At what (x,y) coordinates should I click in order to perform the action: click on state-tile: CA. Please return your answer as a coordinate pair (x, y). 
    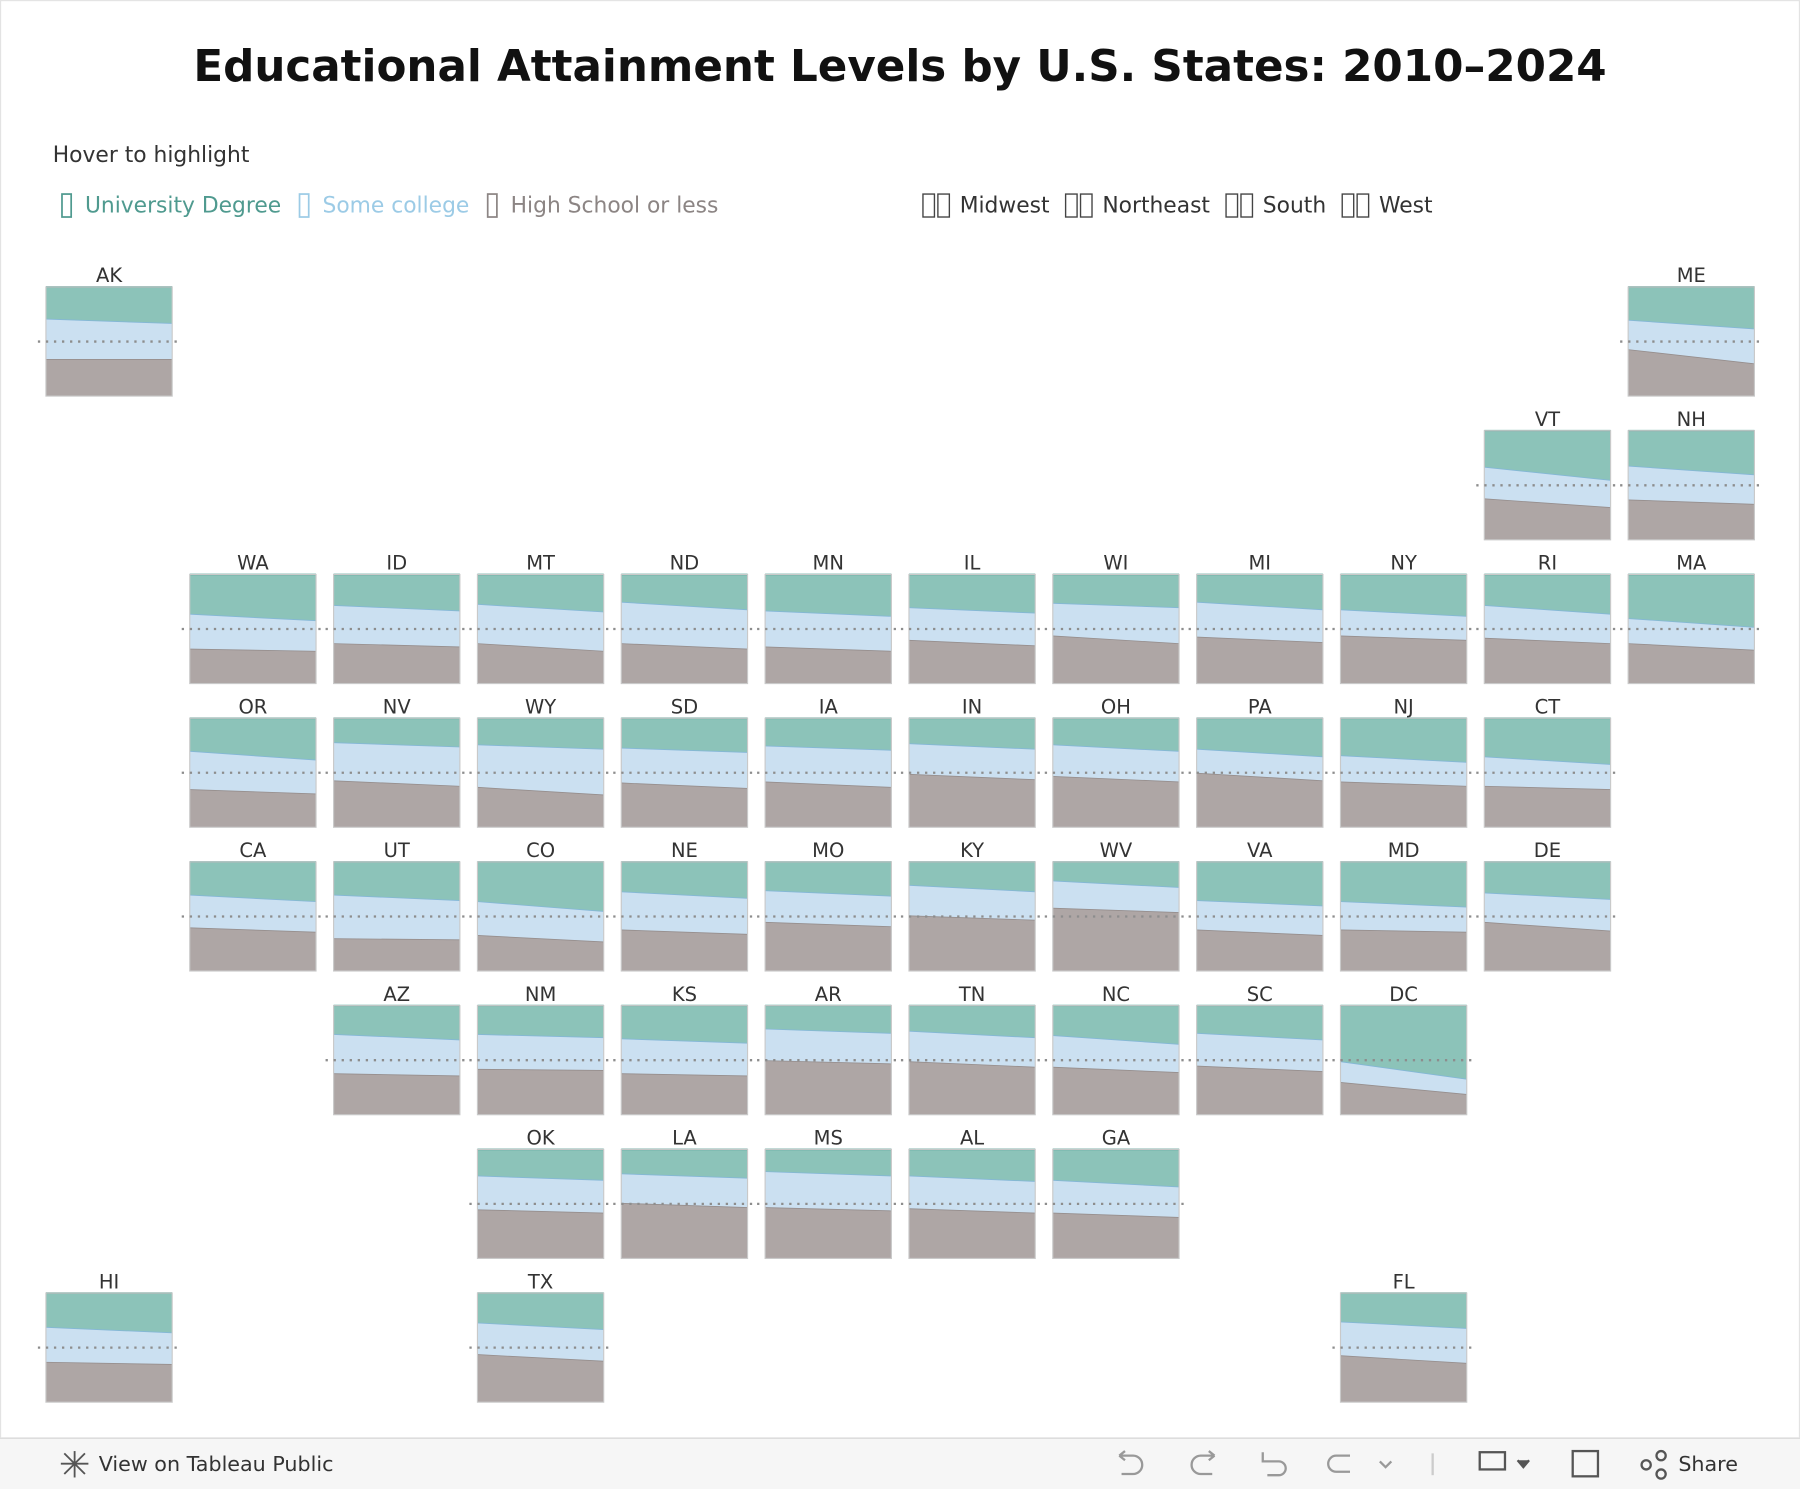
    Looking at the image, I should click on (253, 905).